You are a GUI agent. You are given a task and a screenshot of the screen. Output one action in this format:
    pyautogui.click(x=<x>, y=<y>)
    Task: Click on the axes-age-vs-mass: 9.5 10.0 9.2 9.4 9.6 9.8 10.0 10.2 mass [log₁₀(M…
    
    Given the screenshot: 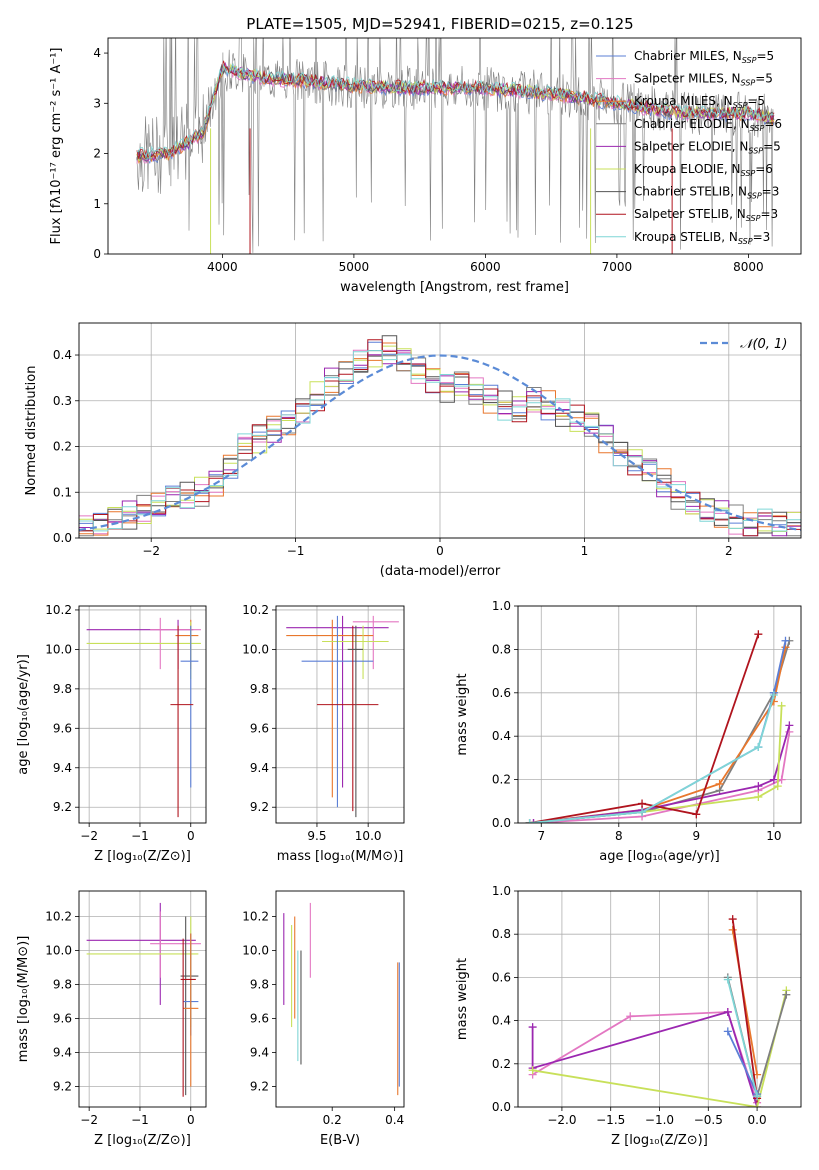 What is the action you would take?
    pyautogui.click(x=323, y=733)
    